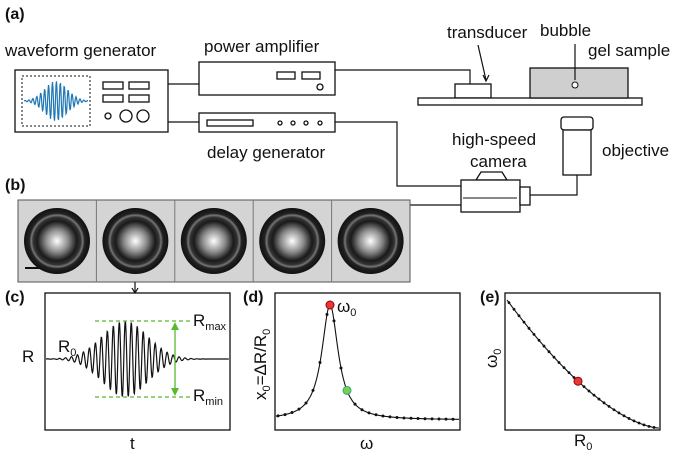 The height and width of the screenshot is (453, 685). Describe the element at coordinates (493, 358) in the screenshot. I see `axis-label: ω0` at that location.